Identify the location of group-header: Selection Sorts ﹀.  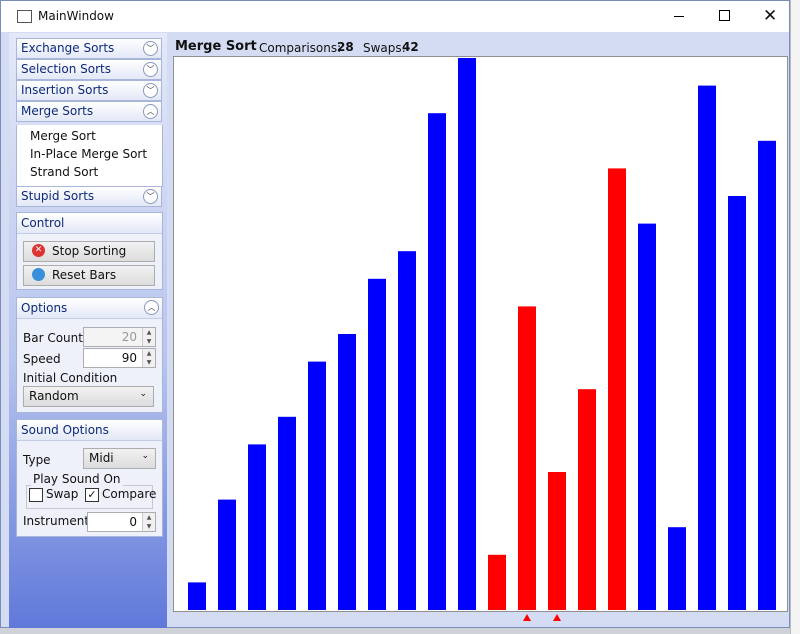
(89, 69).